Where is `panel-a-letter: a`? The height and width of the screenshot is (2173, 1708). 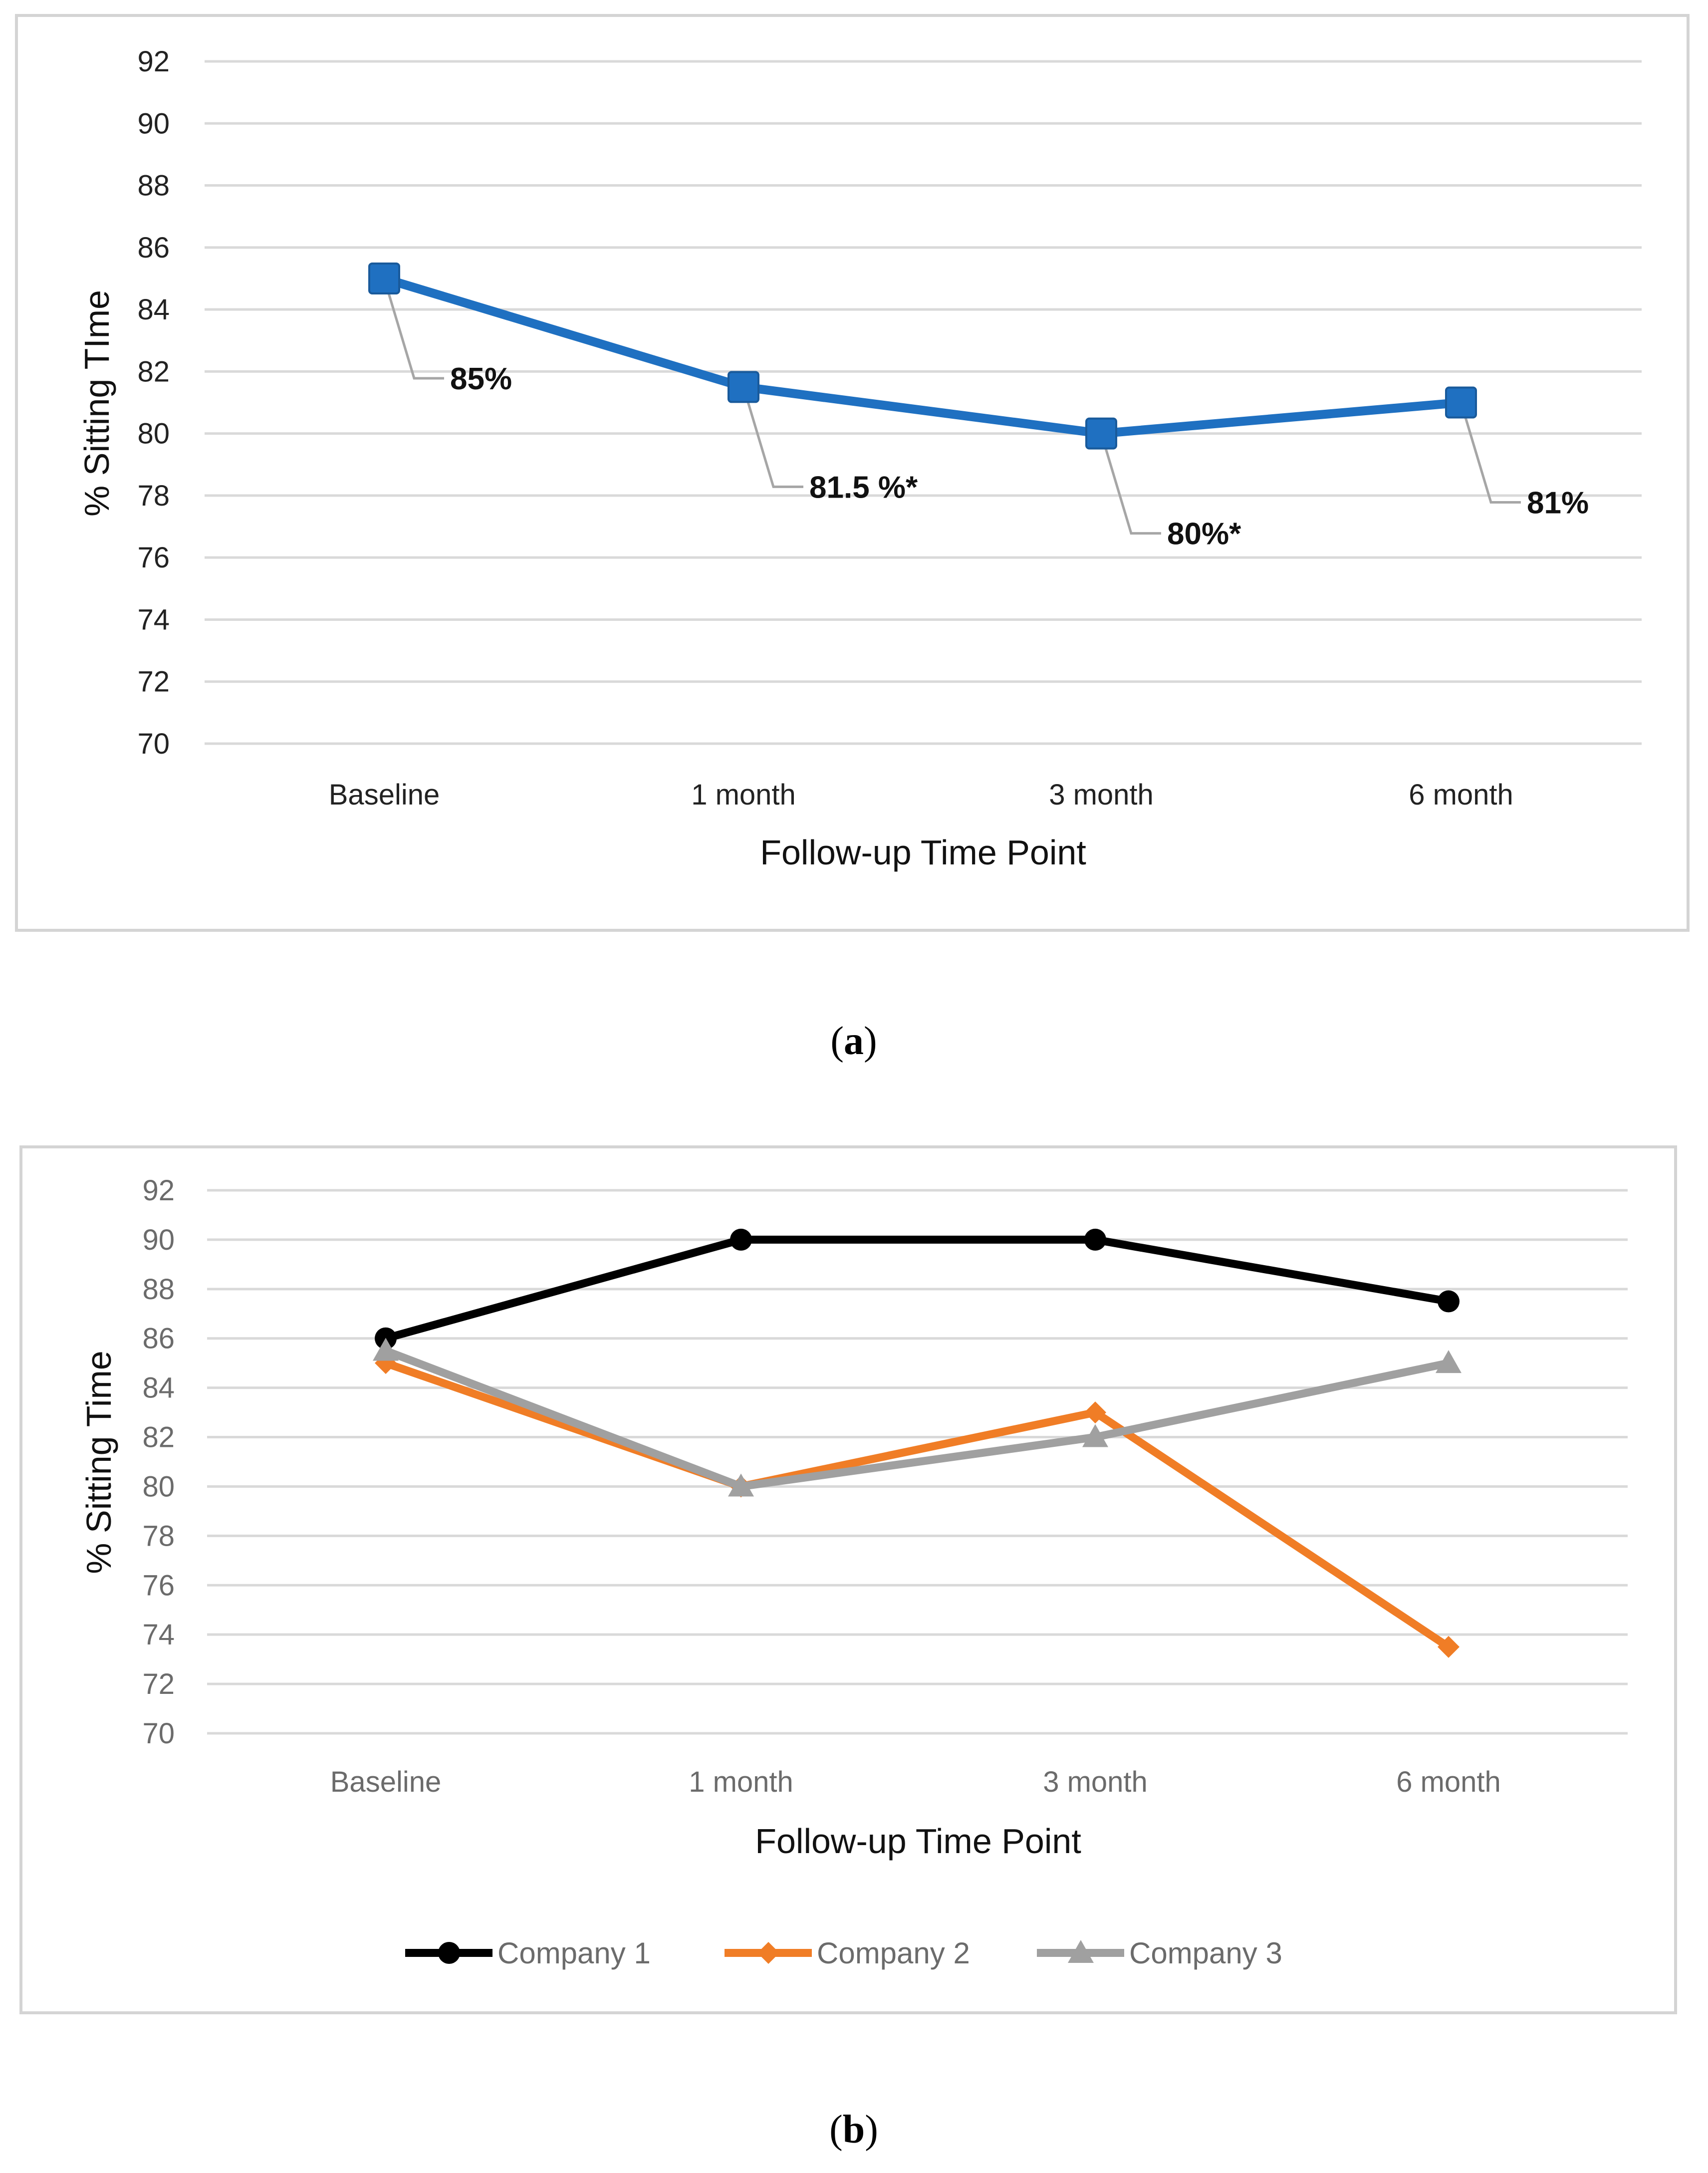 panel-a-letter: a is located at coordinates (854, 1041).